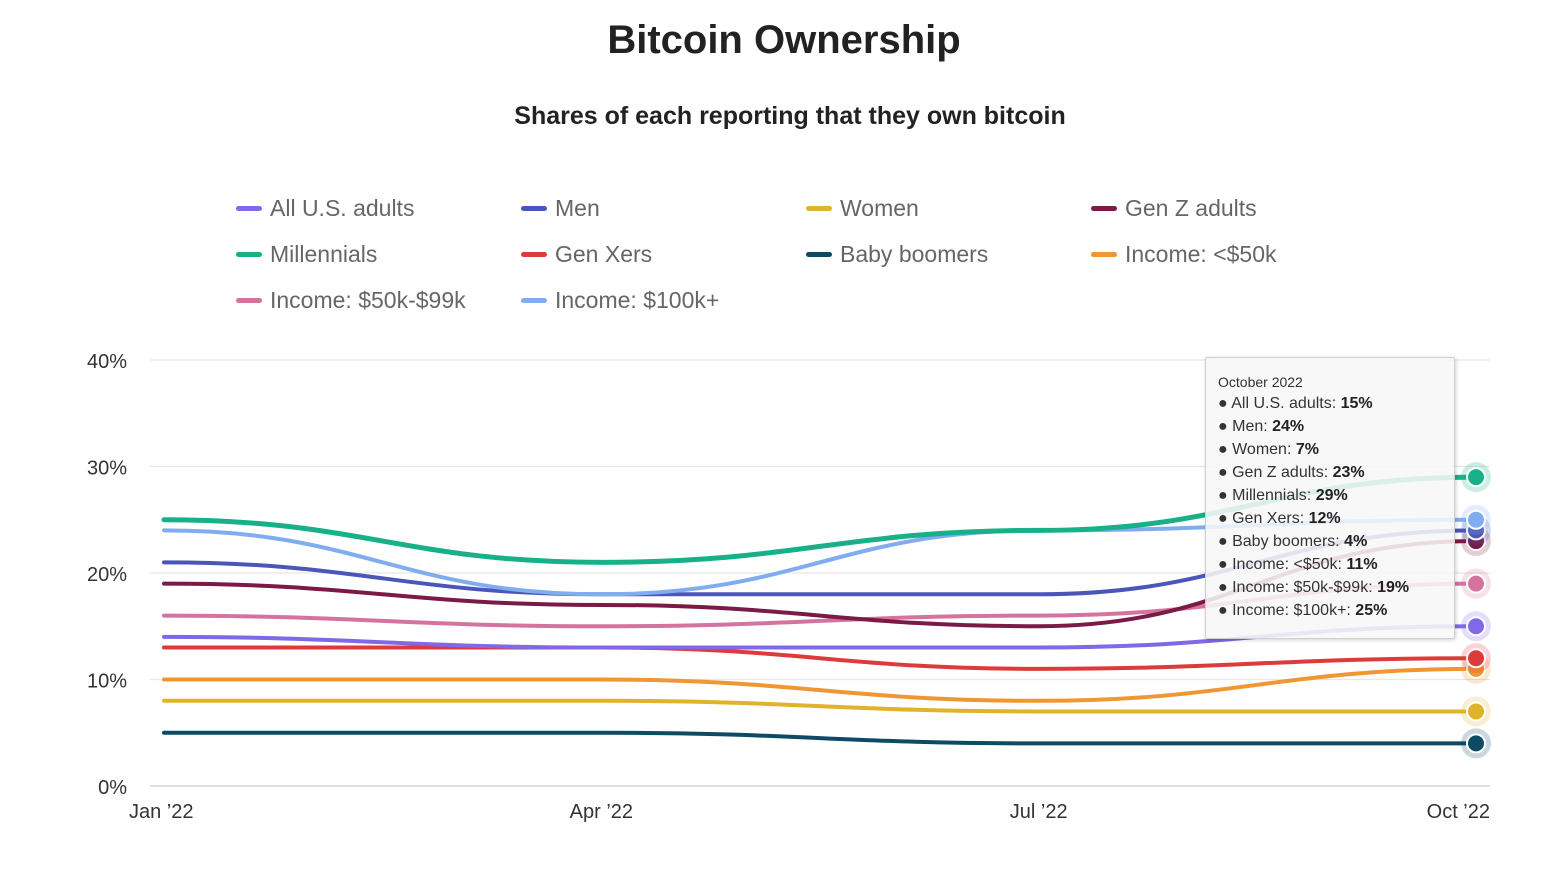 The image size is (1568, 882). I want to click on x-tick-label: Jan ’22, so click(161, 812).